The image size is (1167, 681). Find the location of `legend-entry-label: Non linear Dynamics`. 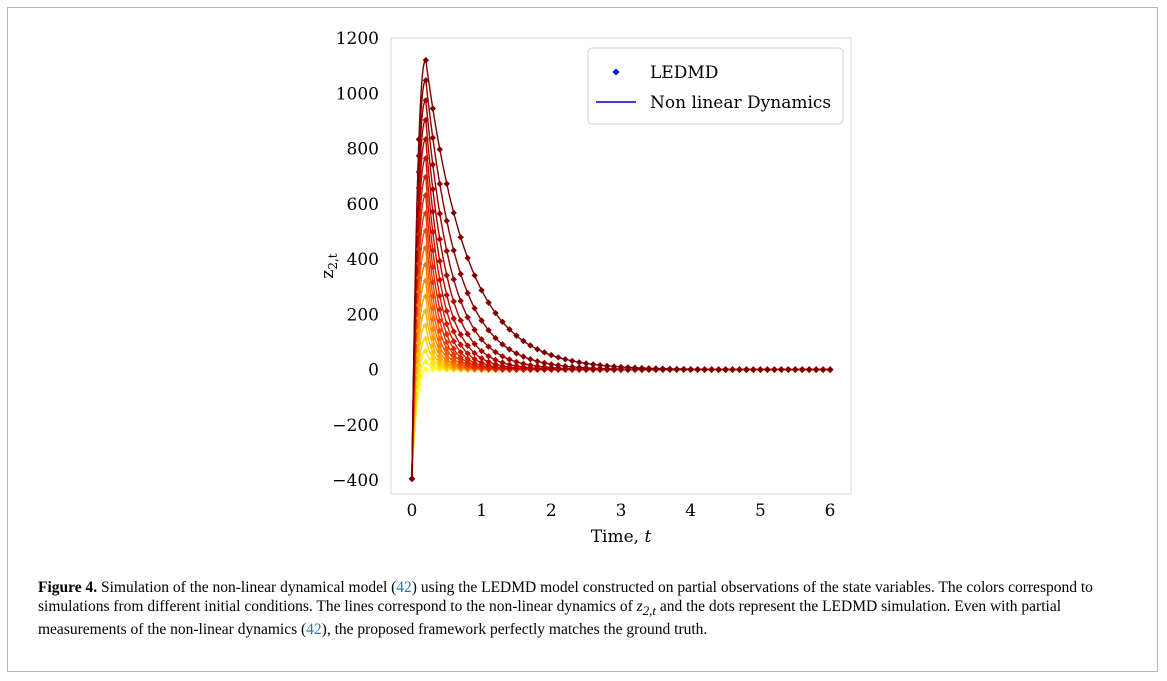

legend-entry-label: Non linear Dynamics is located at coordinates (740, 103).